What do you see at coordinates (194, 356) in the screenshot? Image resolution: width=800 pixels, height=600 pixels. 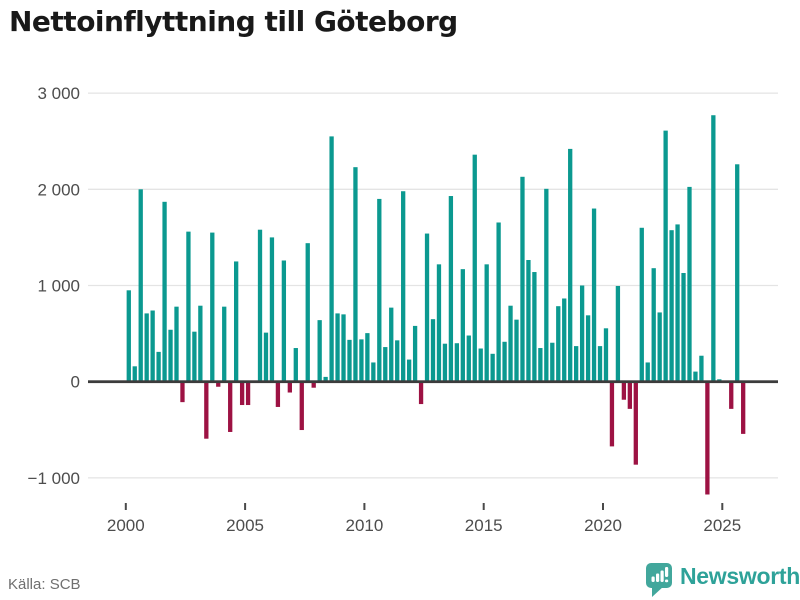 I see `bar-2002-q4` at bounding box center [194, 356].